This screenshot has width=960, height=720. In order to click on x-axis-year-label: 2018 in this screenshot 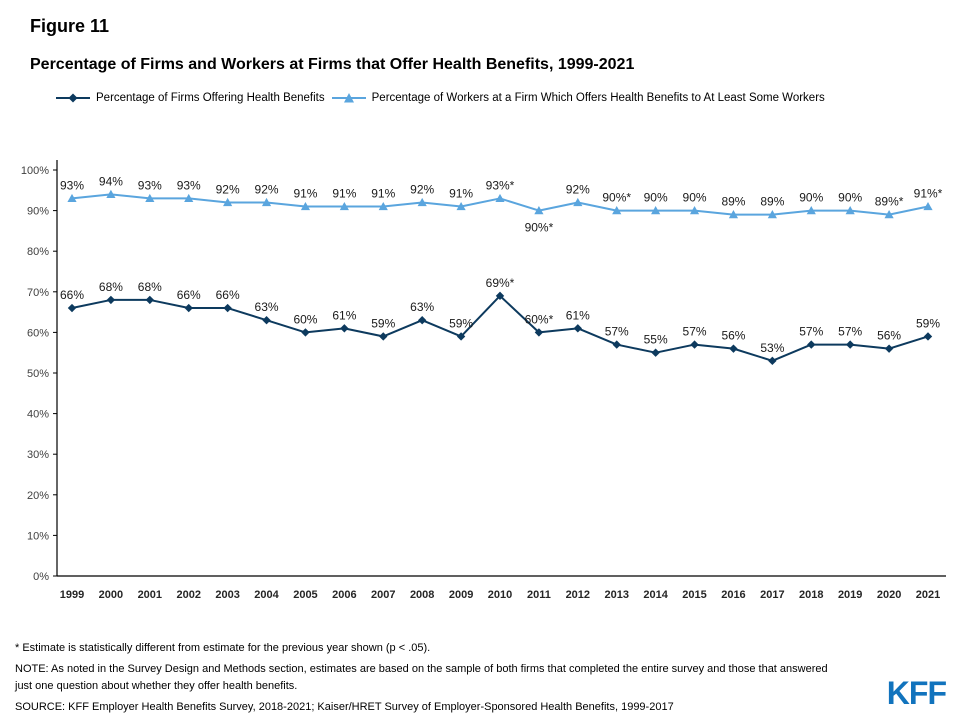, I will do `click(811, 595)`.